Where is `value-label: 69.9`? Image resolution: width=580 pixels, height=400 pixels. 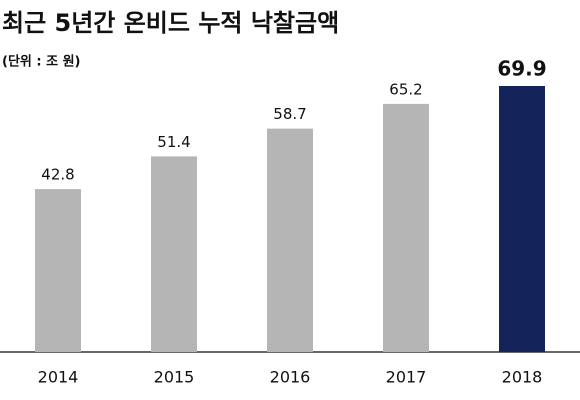 value-label: 69.9 is located at coordinates (521, 69).